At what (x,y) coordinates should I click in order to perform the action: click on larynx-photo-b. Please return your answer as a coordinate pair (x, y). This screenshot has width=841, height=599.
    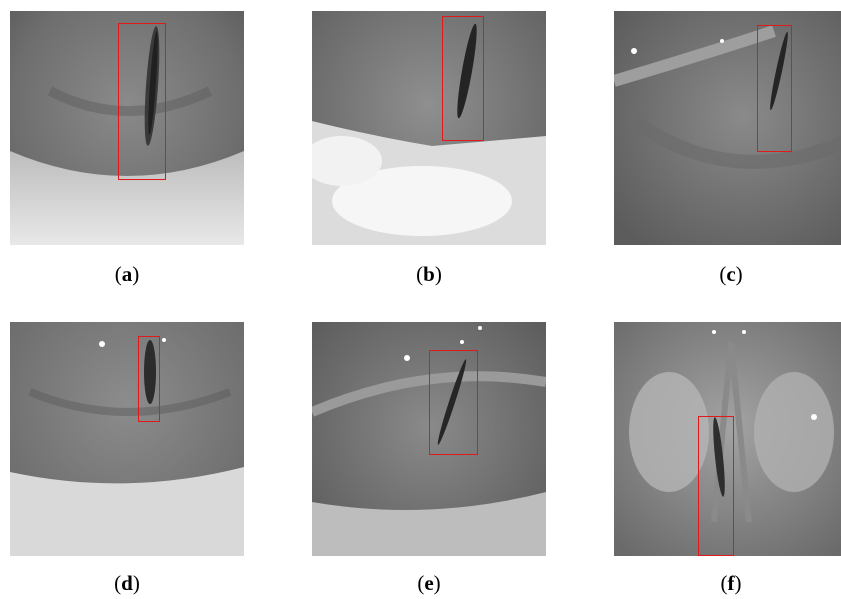
    Looking at the image, I should click on (429, 128).